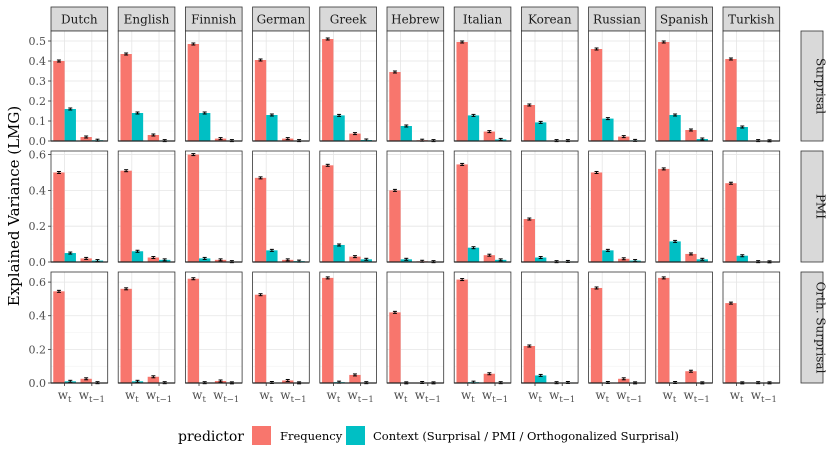 This screenshot has width=830, height=461. I want to click on x-tick-label-italian-0: wt, so click(468, 396).